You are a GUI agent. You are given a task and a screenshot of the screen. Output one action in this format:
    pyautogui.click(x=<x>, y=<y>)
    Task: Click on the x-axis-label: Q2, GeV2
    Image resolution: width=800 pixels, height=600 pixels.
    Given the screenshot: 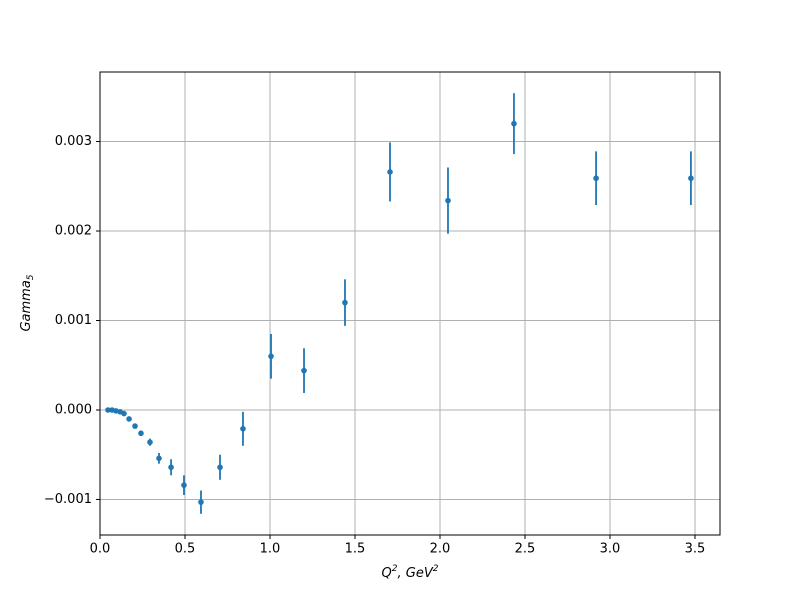 What is the action you would take?
    pyautogui.click(x=410, y=572)
    